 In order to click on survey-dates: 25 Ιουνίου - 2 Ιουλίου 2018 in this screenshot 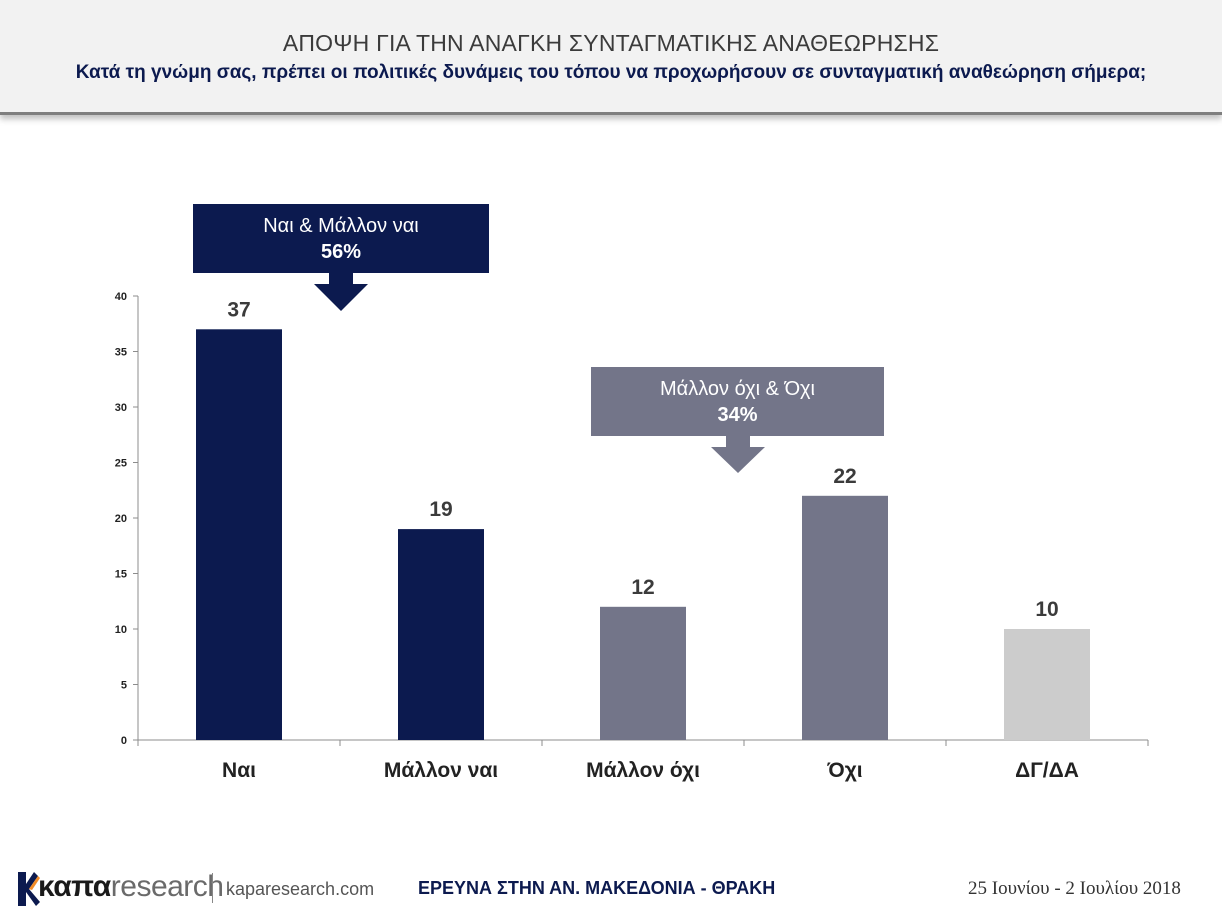, I will do `click(1074, 888)`.